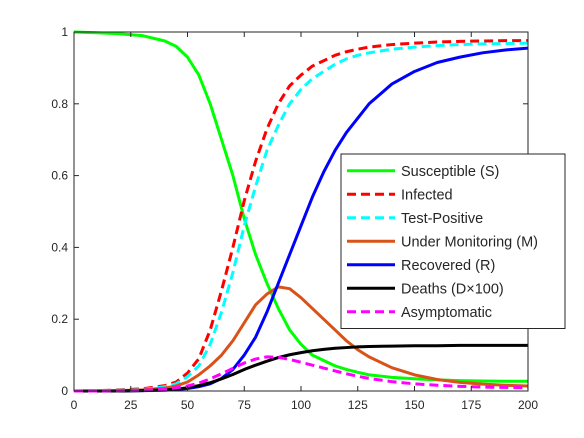 This screenshot has height=438, width=584. Describe the element at coordinates (471, 405) in the screenshot. I see `x-tick-label: 175` at that location.